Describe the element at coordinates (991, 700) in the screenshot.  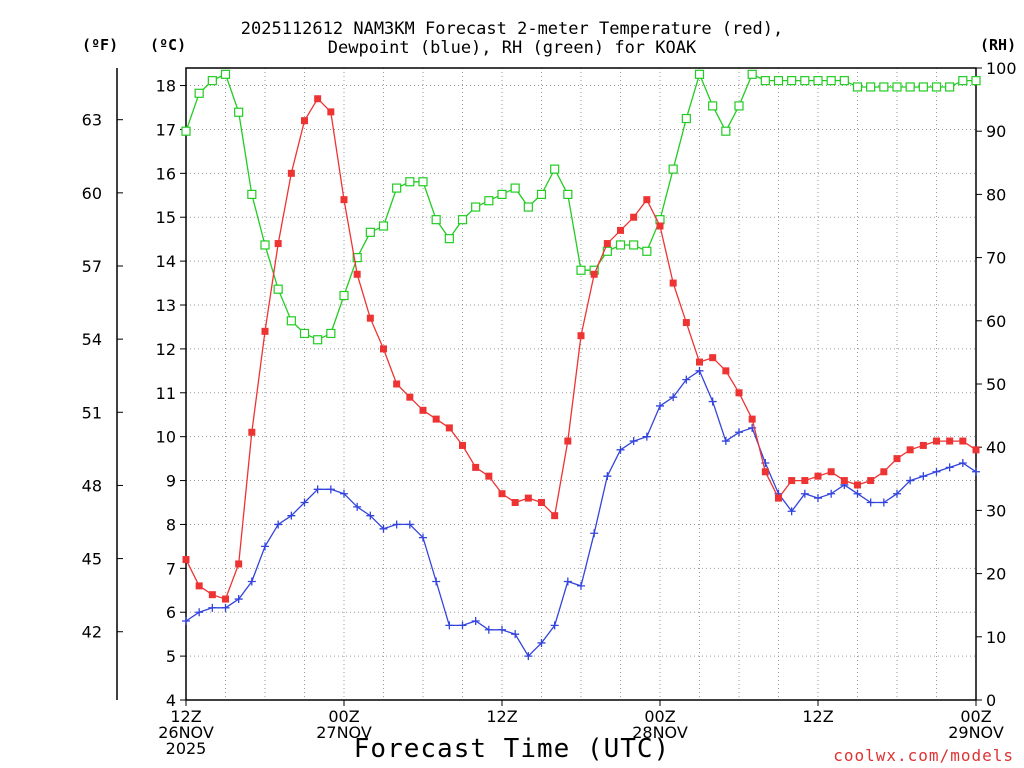
I see `rh-tick-label: 0` at that location.